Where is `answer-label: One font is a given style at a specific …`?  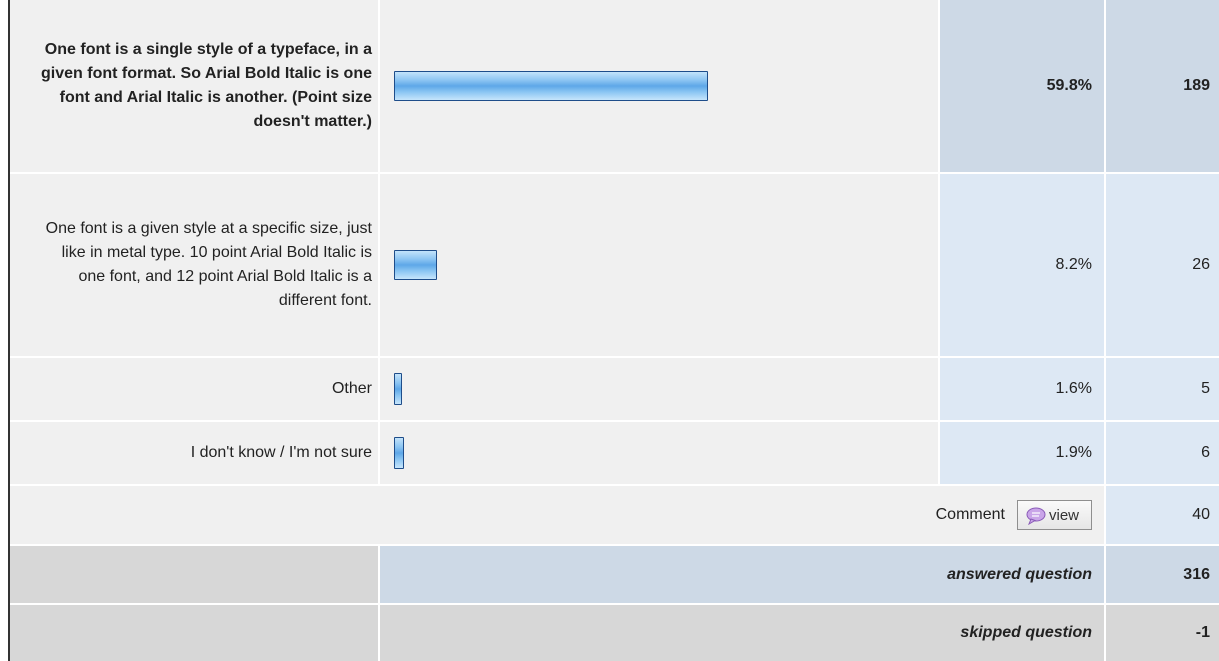 answer-label: One font is a given style at a specific … is located at coordinates (208, 264).